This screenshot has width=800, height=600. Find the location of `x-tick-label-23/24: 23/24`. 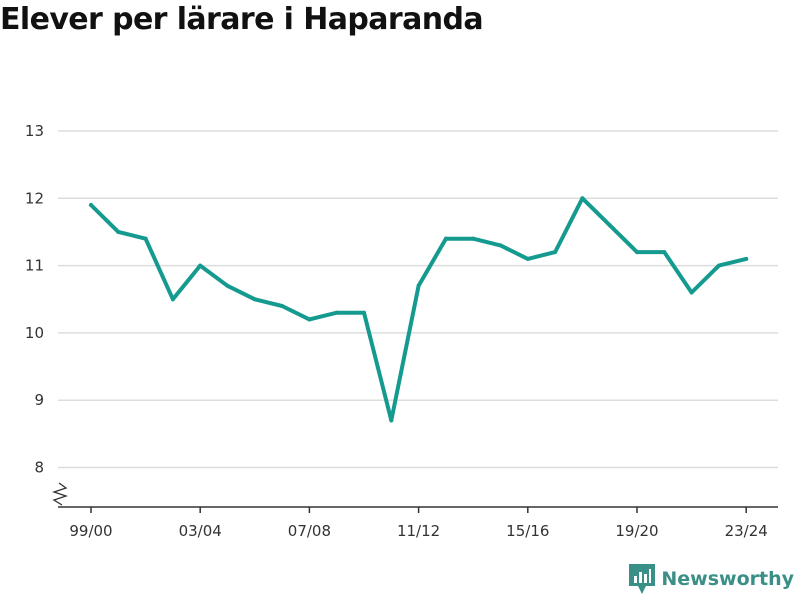

x-tick-label-23/24: 23/24 is located at coordinates (746, 531).